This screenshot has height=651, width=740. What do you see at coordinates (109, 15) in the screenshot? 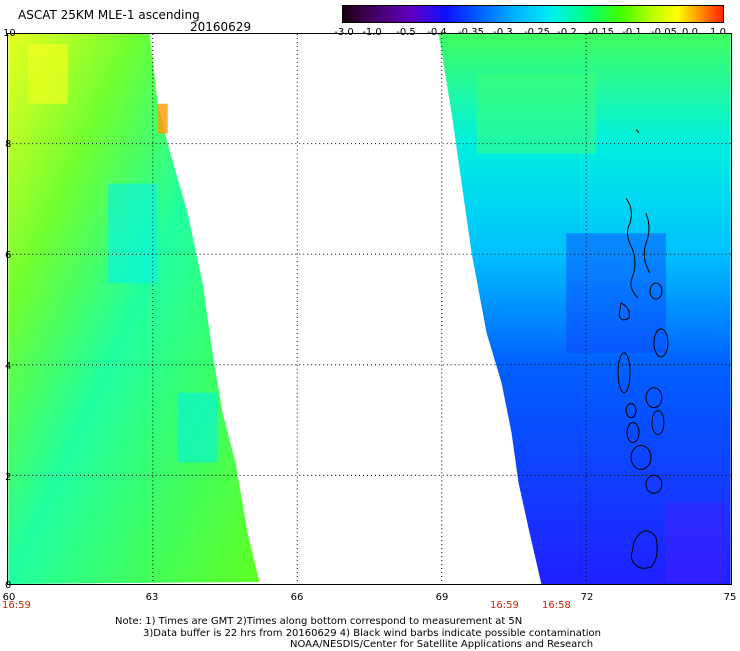
I see `map-title: ASCAT 25KM MLE-1 ascending` at bounding box center [109, 15].